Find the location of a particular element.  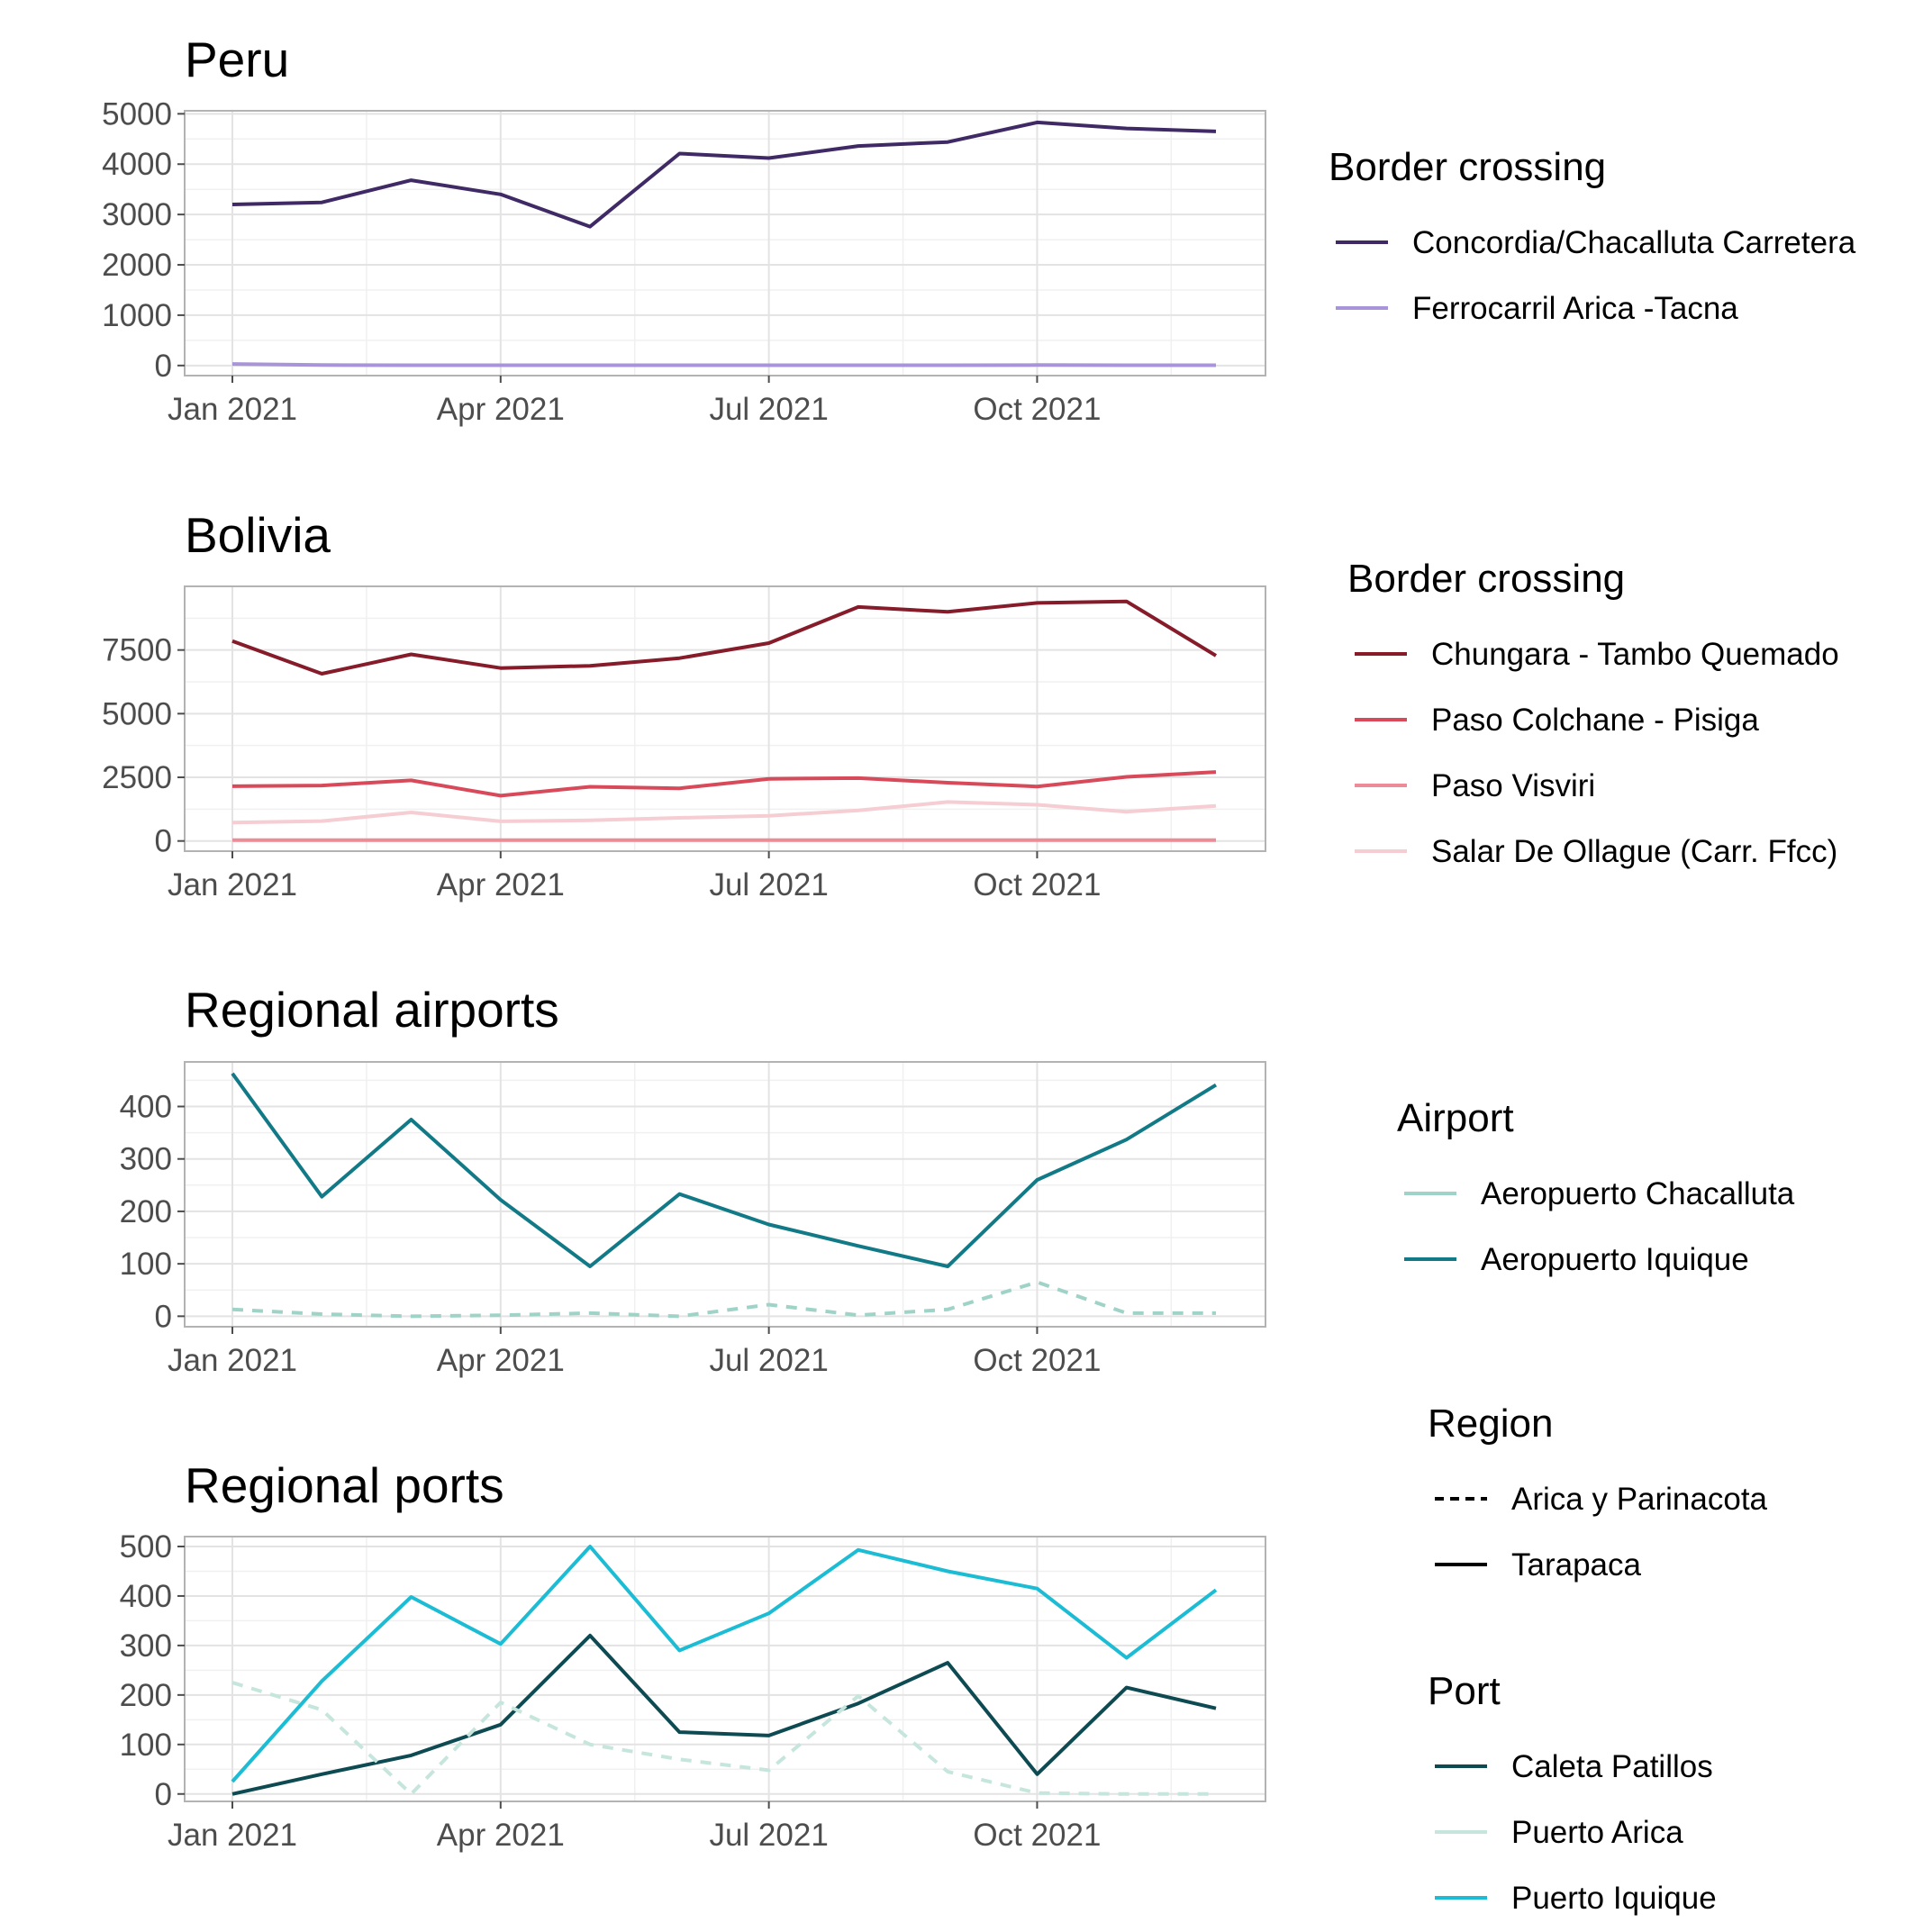

legend-label: Tarapaca is located at coordinates (1576, 1565).